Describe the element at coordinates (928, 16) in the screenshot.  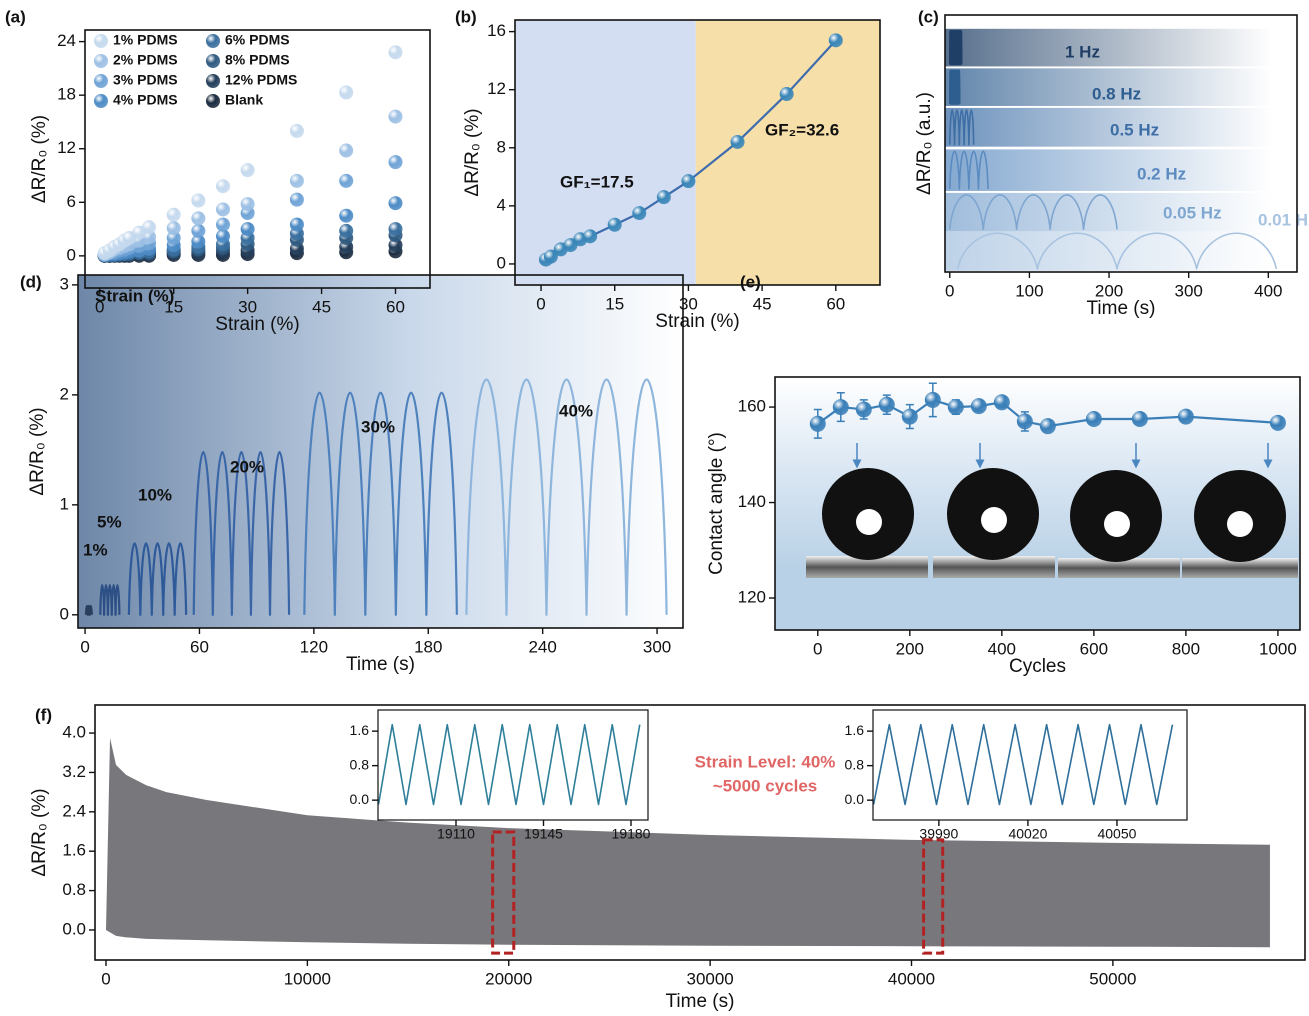
I see `panel-label: (c)` at that location.